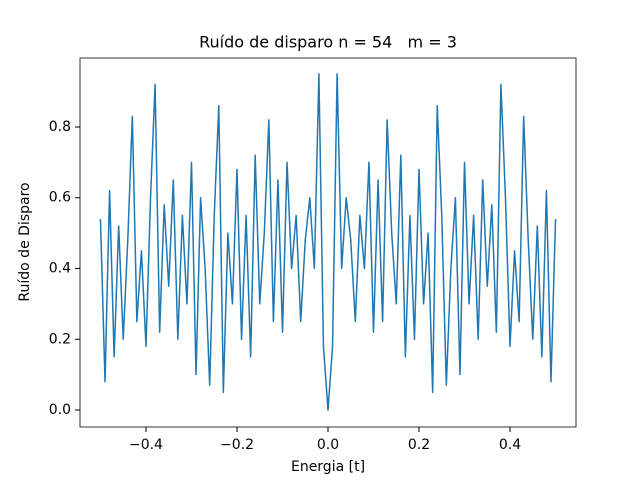 The height and width of the screenshot is (480, 640). What do you see at coordinates (60, 410) in the screenshot?
I see `y-tick-label: 0.0` at bounding box center [60, 410].